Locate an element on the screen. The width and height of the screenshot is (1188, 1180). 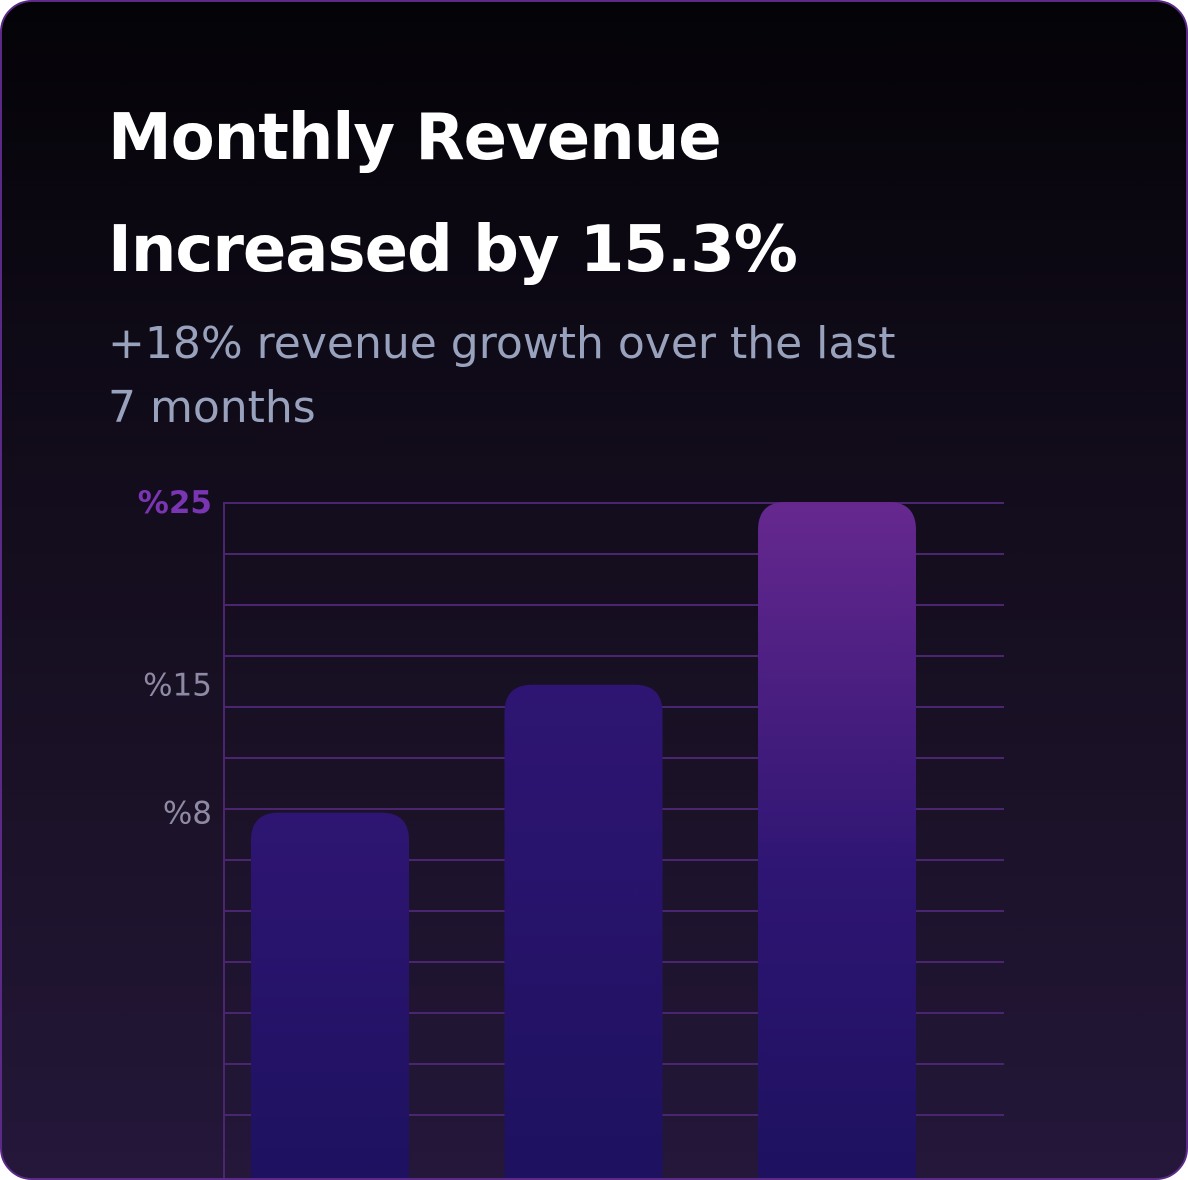
headline-line-1: Monthly Revenue is located at coordinates (415, 138).